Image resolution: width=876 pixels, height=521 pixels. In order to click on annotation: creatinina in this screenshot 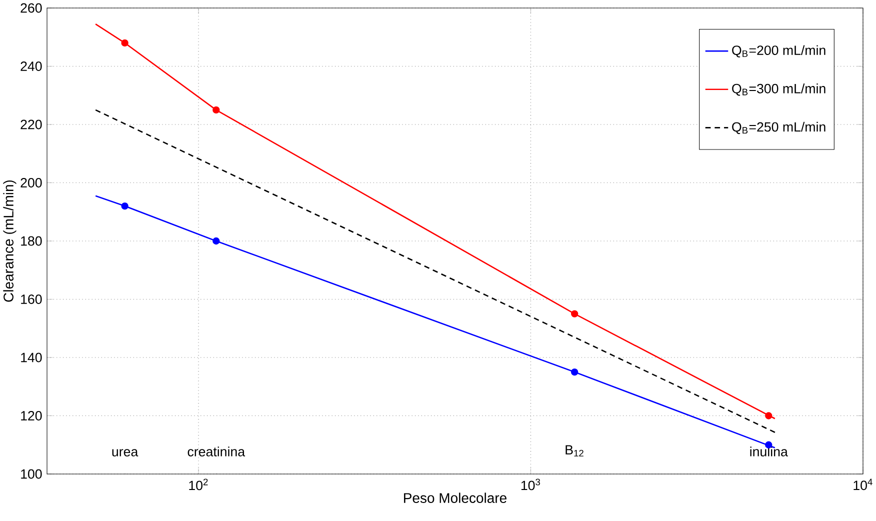, I will do `click(217, 451)`.